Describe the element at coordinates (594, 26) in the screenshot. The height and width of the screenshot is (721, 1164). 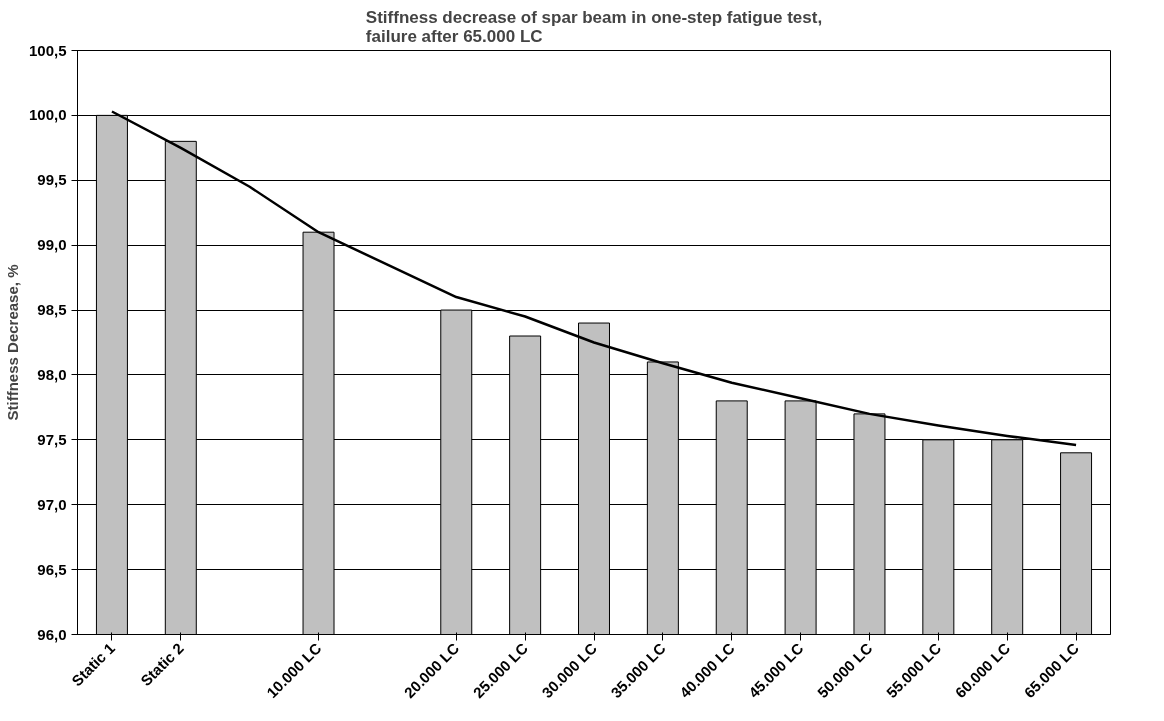
I see `chart-title: Stiffness decrease of spar beam in one-step fatigue test, failure after 65.000 LC` at that location.